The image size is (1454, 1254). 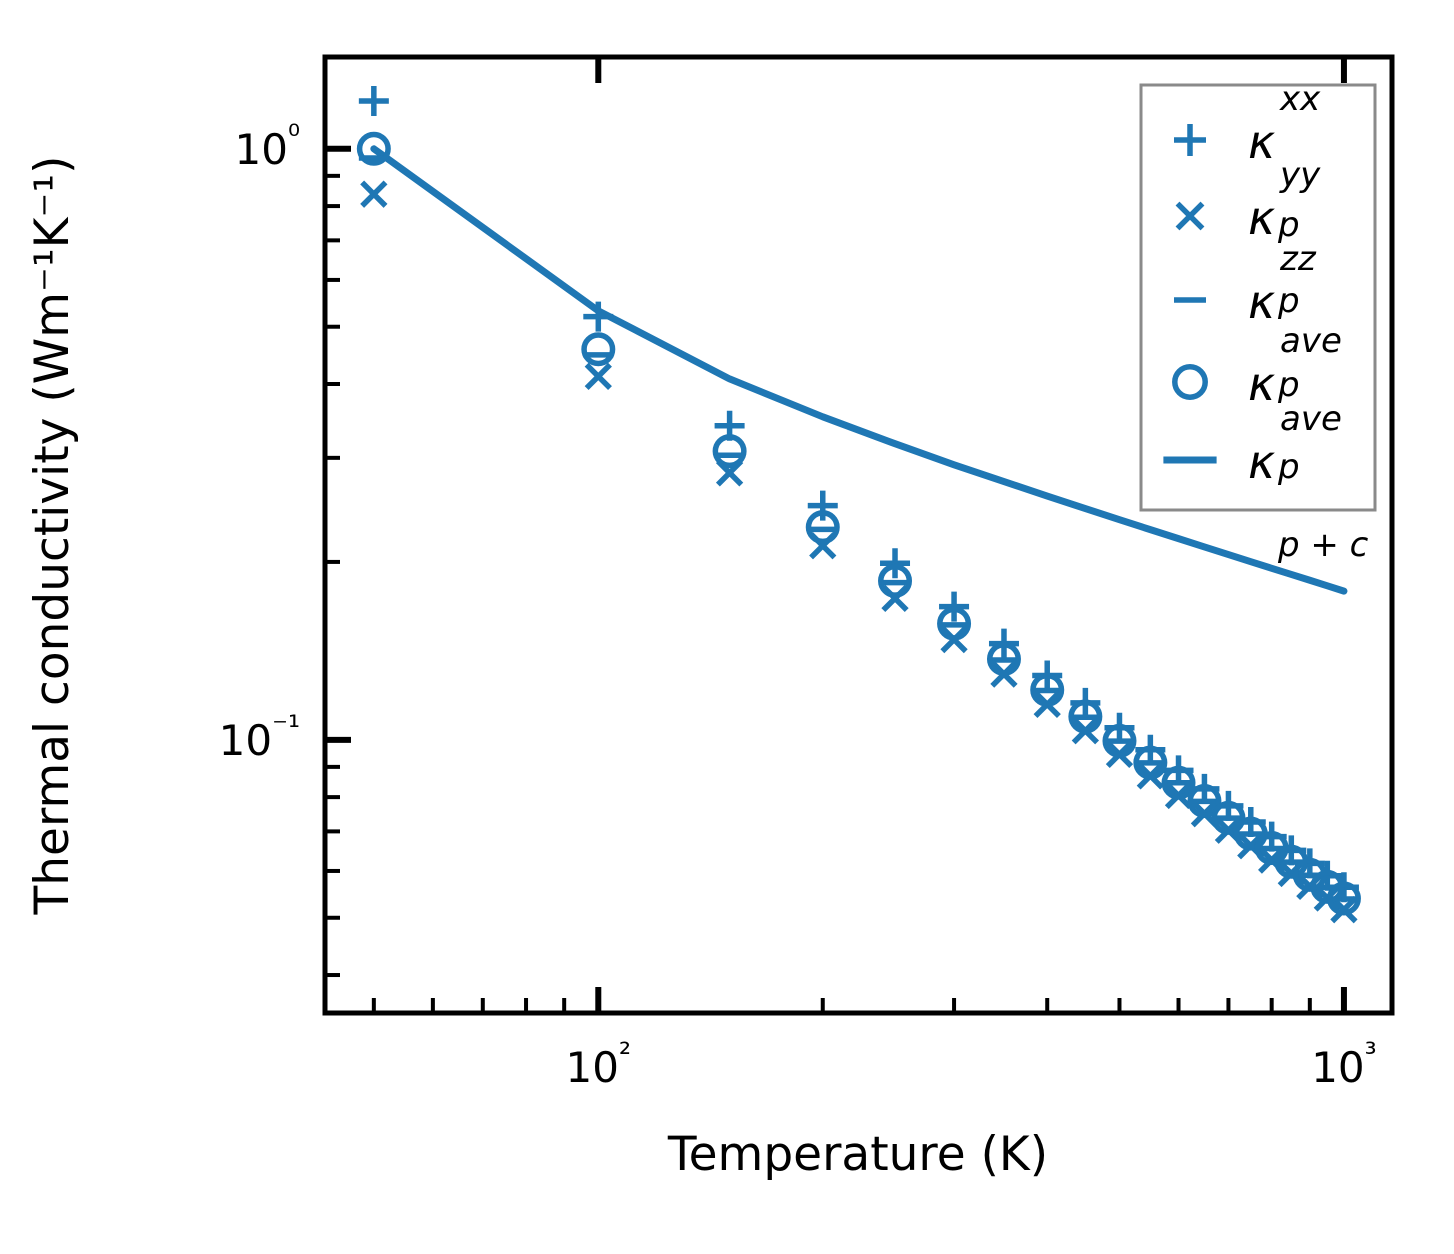 What do you see at coordinates (1343, 1064) in the screenshot?
I see `x-tick-label: 10³` at bounding box center [1343, 1064].